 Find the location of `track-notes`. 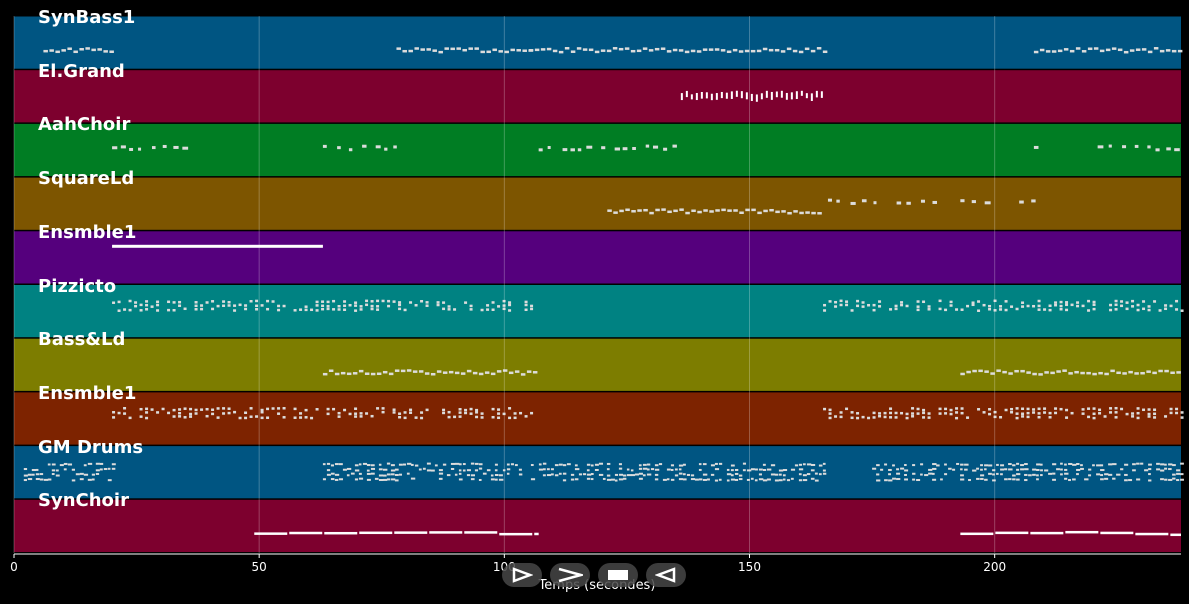

track-notes is located at coordinates (217, 246).